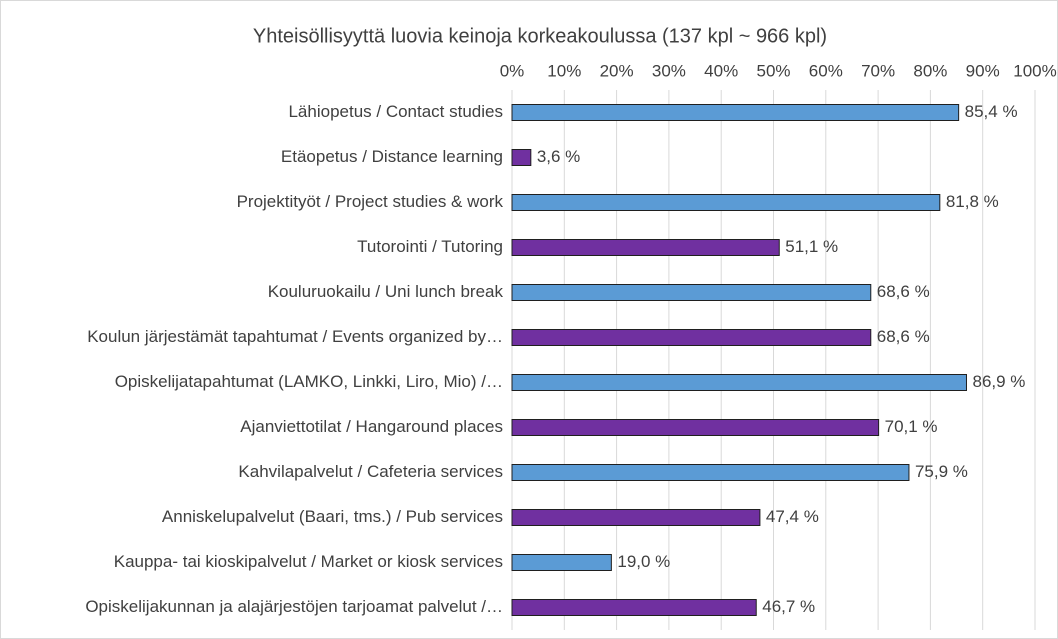  What do you see at coordinates (370, 471) in the screenshot?
I see `y-tick-label: Kahvilapalvelut / Cafeteria services` at bounding box center [370, 471].